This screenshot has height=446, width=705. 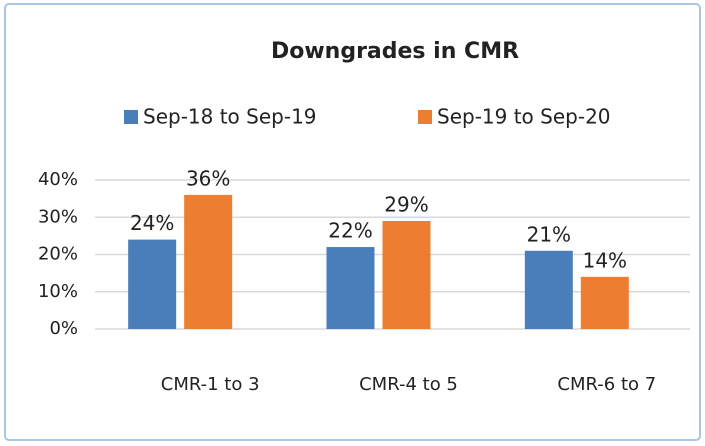 I want to click on y-tick-label: 10%, so click(x=58, y=291).